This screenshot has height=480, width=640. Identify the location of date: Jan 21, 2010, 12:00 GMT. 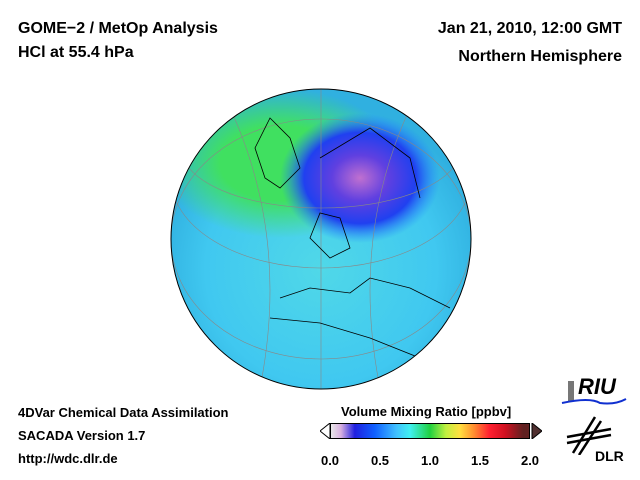
(529, 28).